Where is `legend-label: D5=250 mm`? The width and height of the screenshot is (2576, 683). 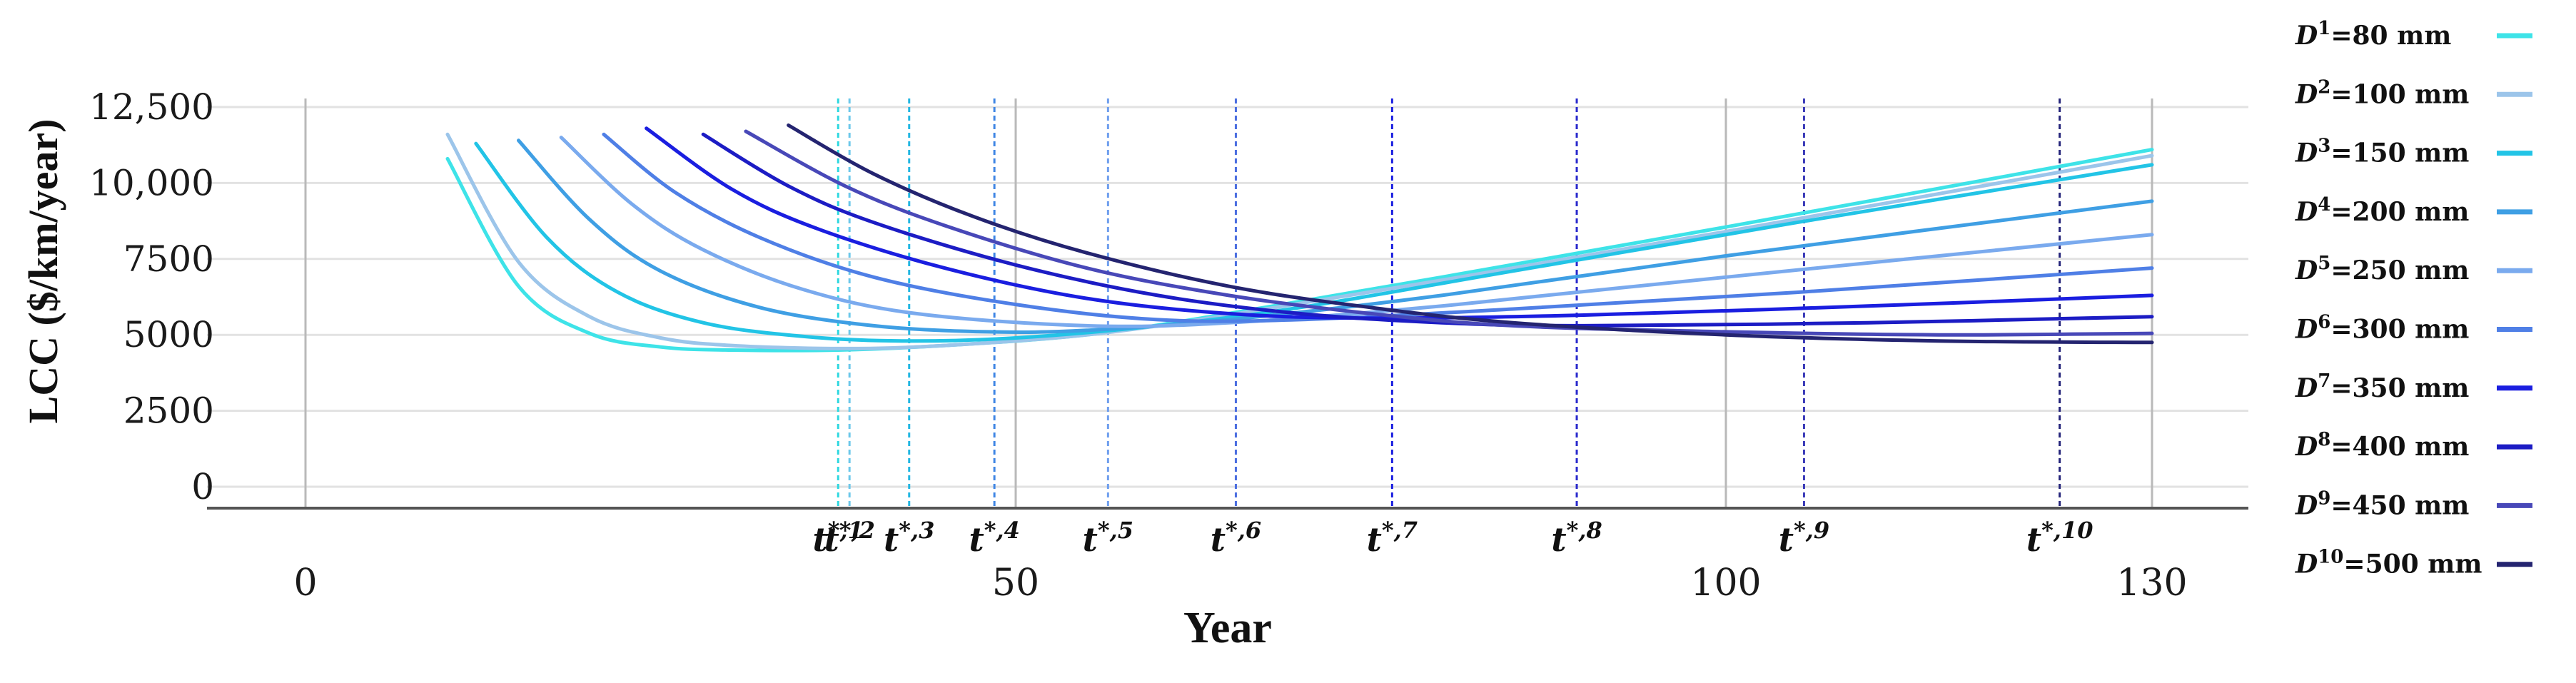
legend-label: D5=250 mm is located at coordinates (2382, 269).